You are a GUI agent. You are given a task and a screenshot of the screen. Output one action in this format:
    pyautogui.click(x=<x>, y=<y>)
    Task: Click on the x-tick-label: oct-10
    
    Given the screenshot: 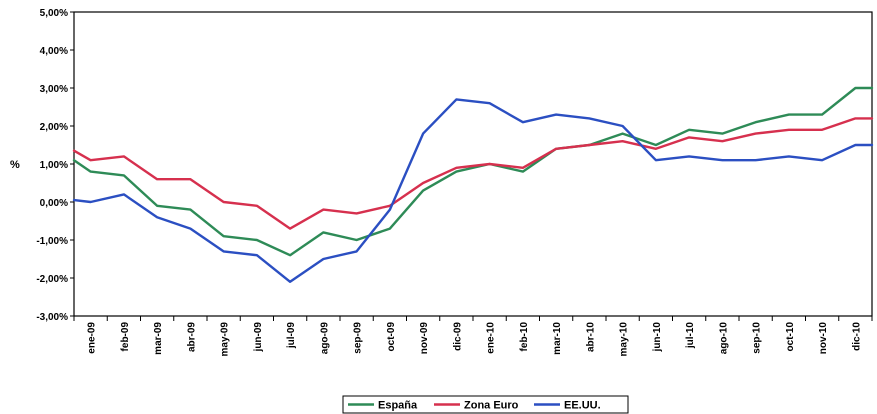 What is the action you would take?
    pyautogui.click(x=790, y=337)
    